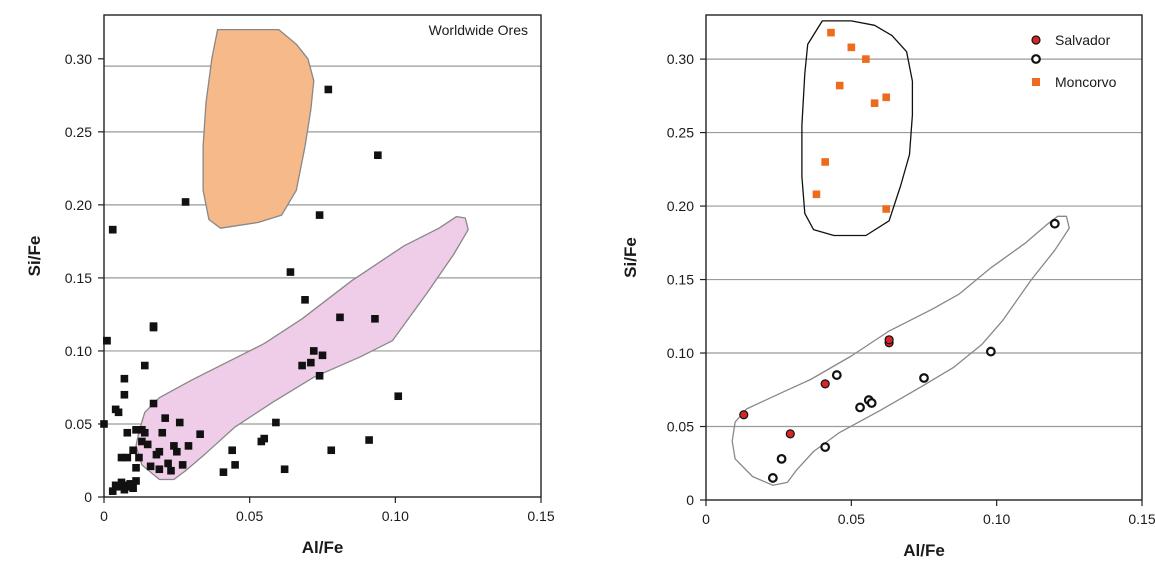 This screenshot has width=1155, height=567. What do you see at coordinates (706, 519) in the screenshot?
I see `x-tick-label: 0` at bounding box center [706, 519].